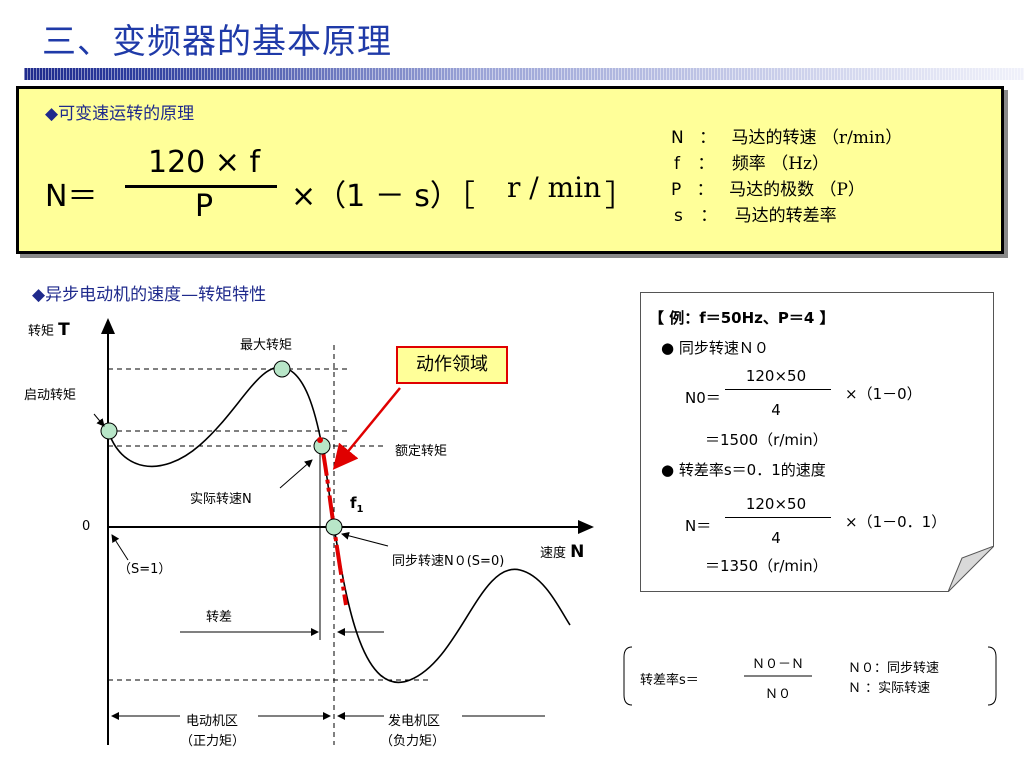 The width and height of the screenshot is (1024, 768). Describe the element at coordinates (421, 451) in the screenshot. I see `rated-torque-label: 额定转矩` at that location.